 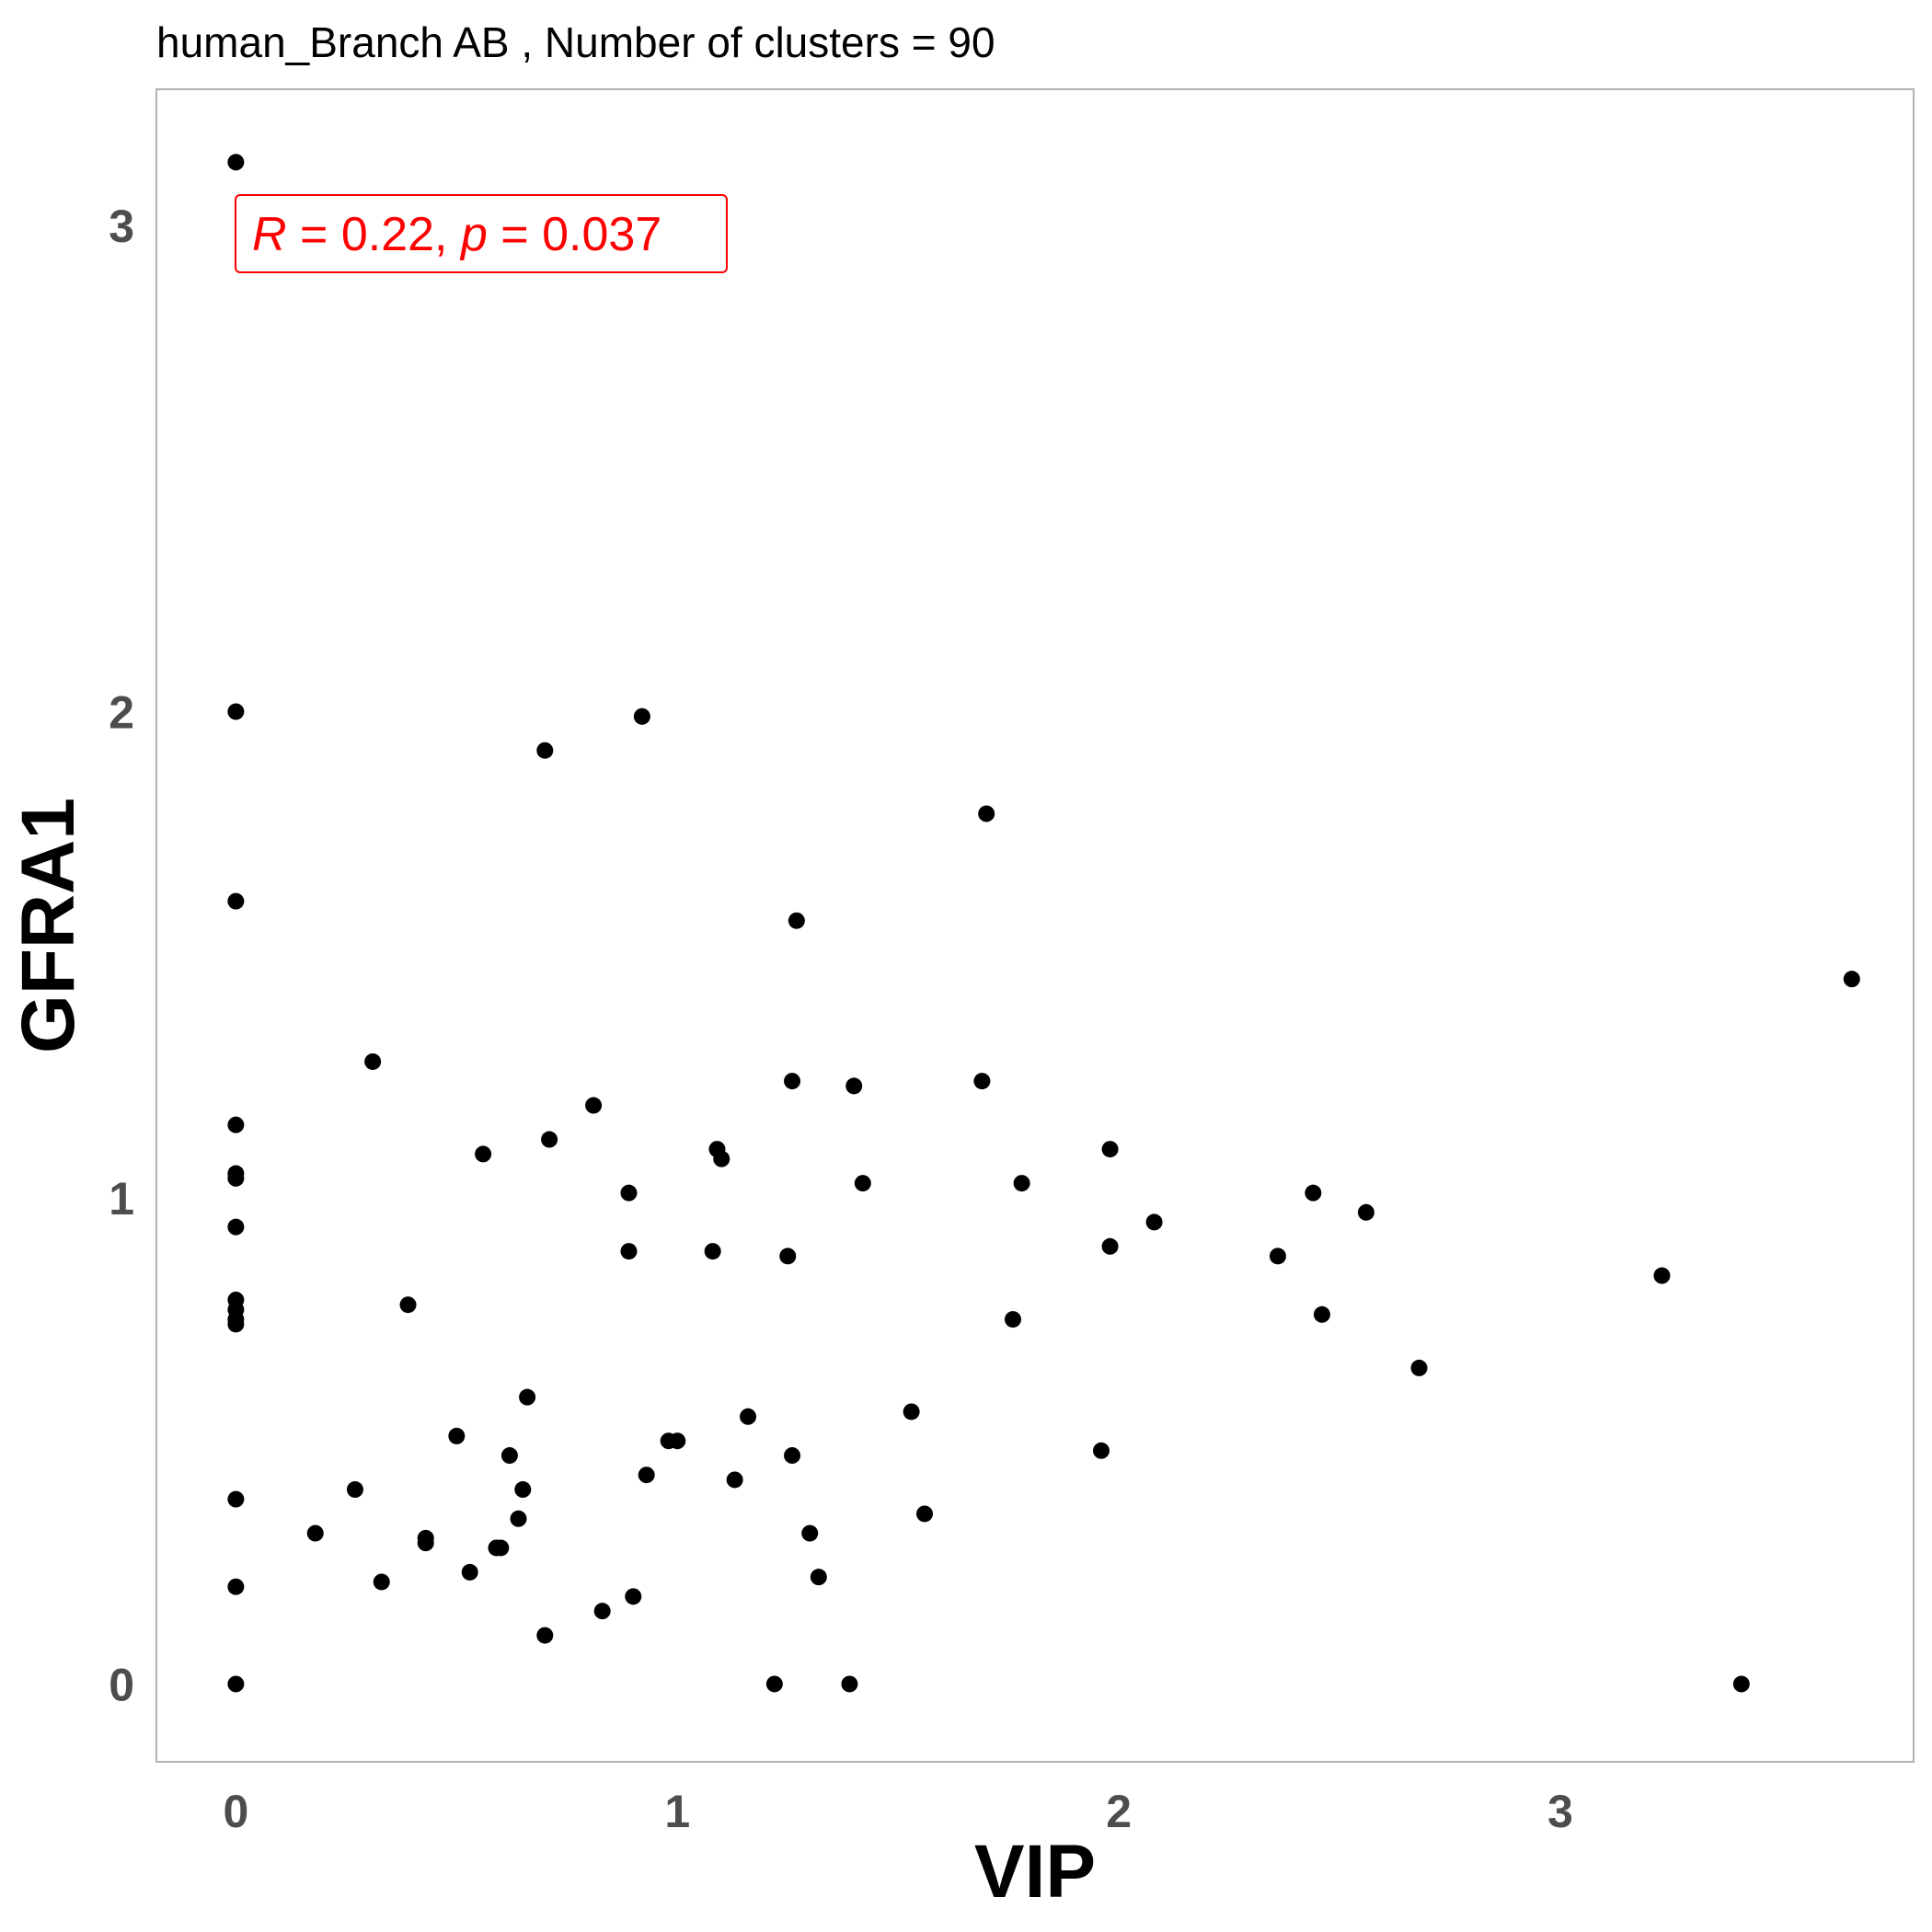 What do you see at coordinates (121, 712) in the screenshot?
I see `y-tick-label: 2` at bounding box center [121, 712].